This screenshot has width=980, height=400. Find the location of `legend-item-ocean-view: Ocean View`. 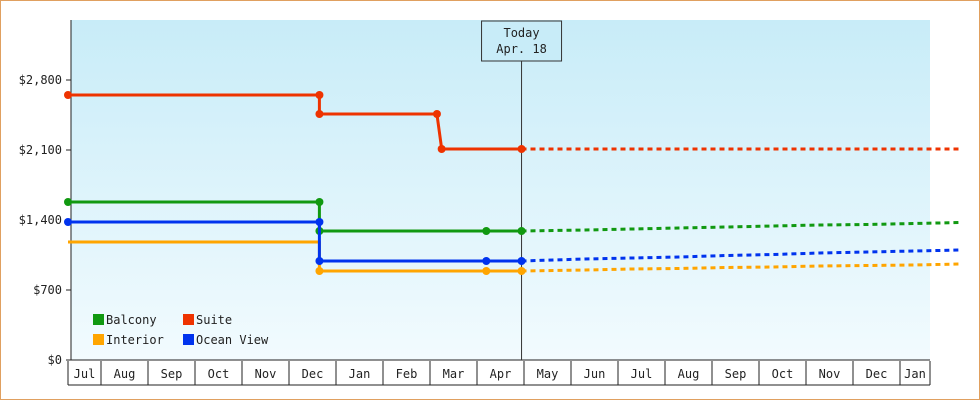

legend-item-ocean-view: Ocean View is located at coordinates (226, 340).